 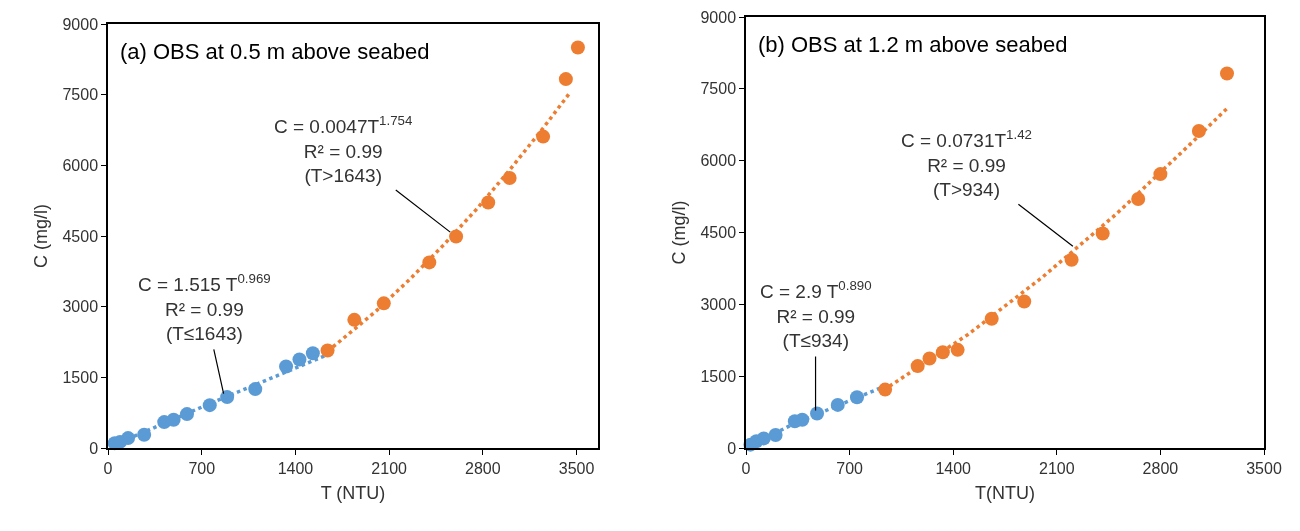 I want to click on annotation: C = 0.0047T$^{1.754}$ R² = 0.99 (T>1643), so click(x=343, y=150).